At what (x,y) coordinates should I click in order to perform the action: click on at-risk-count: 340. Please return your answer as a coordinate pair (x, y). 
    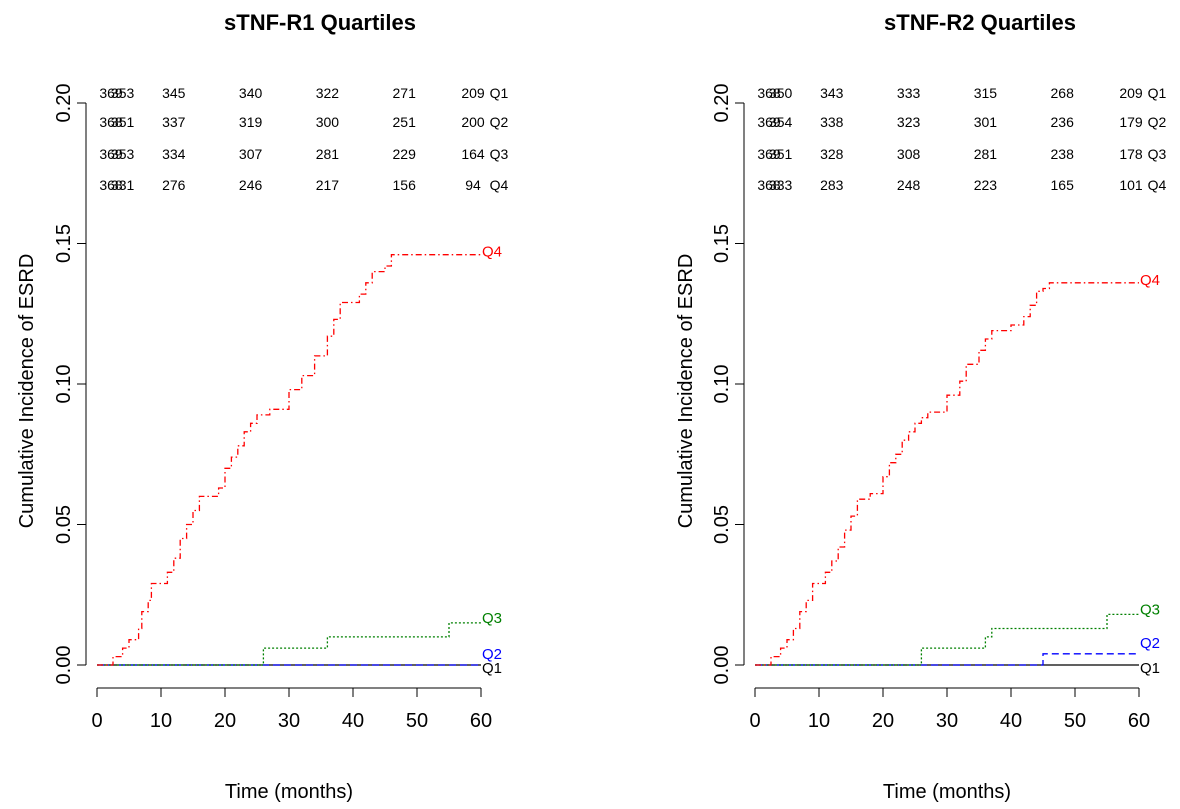
    Looking at the image, I should click on (251, 93).